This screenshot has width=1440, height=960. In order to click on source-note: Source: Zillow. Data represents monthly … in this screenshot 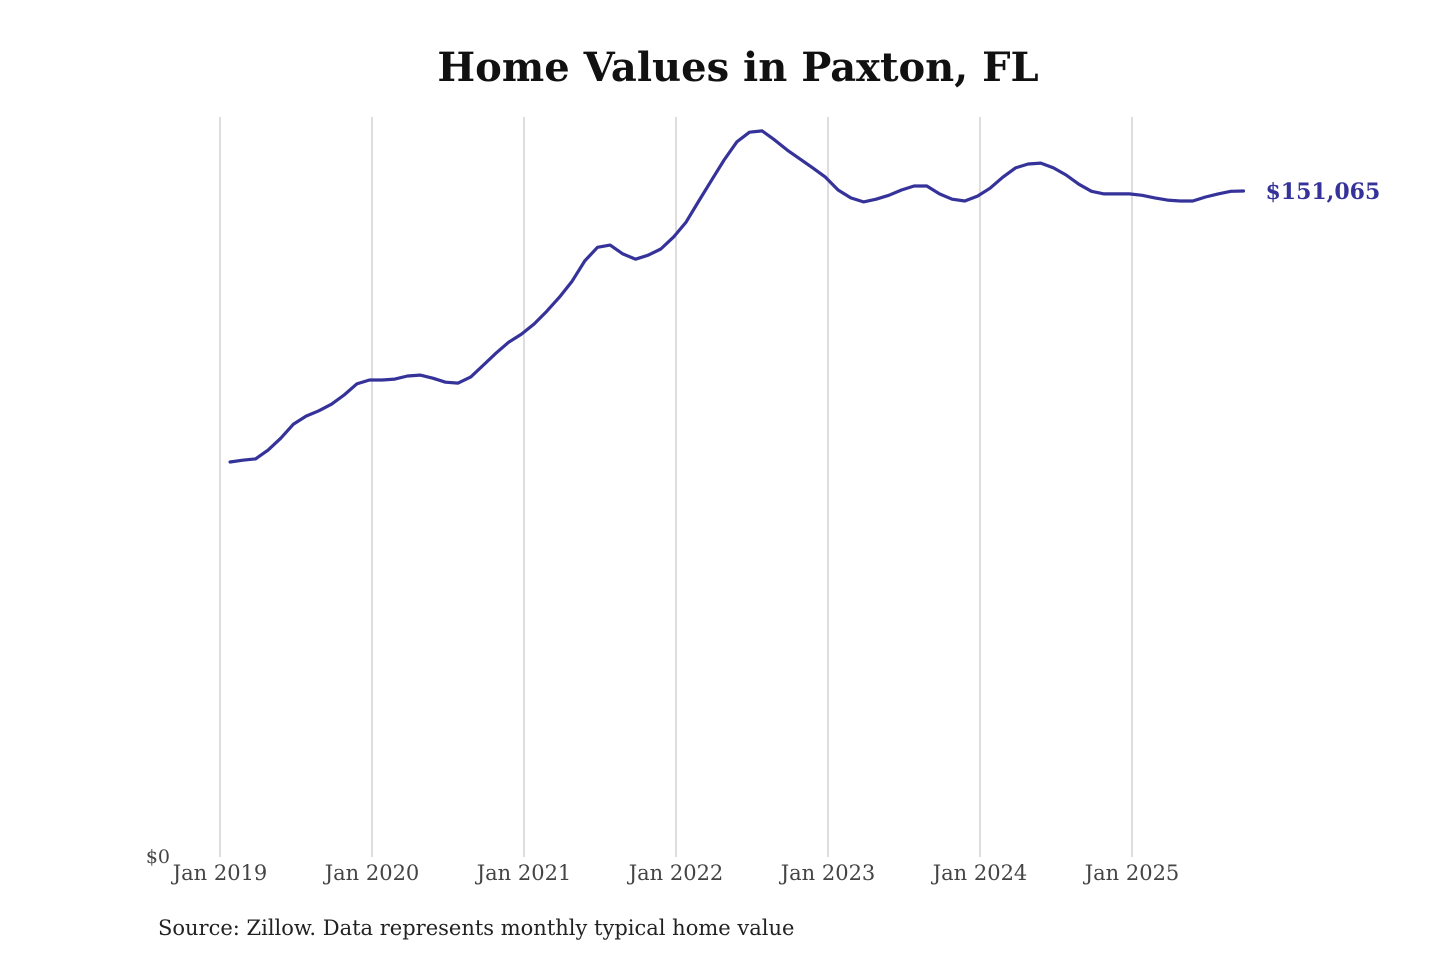, I will do `click(476, 928)`.